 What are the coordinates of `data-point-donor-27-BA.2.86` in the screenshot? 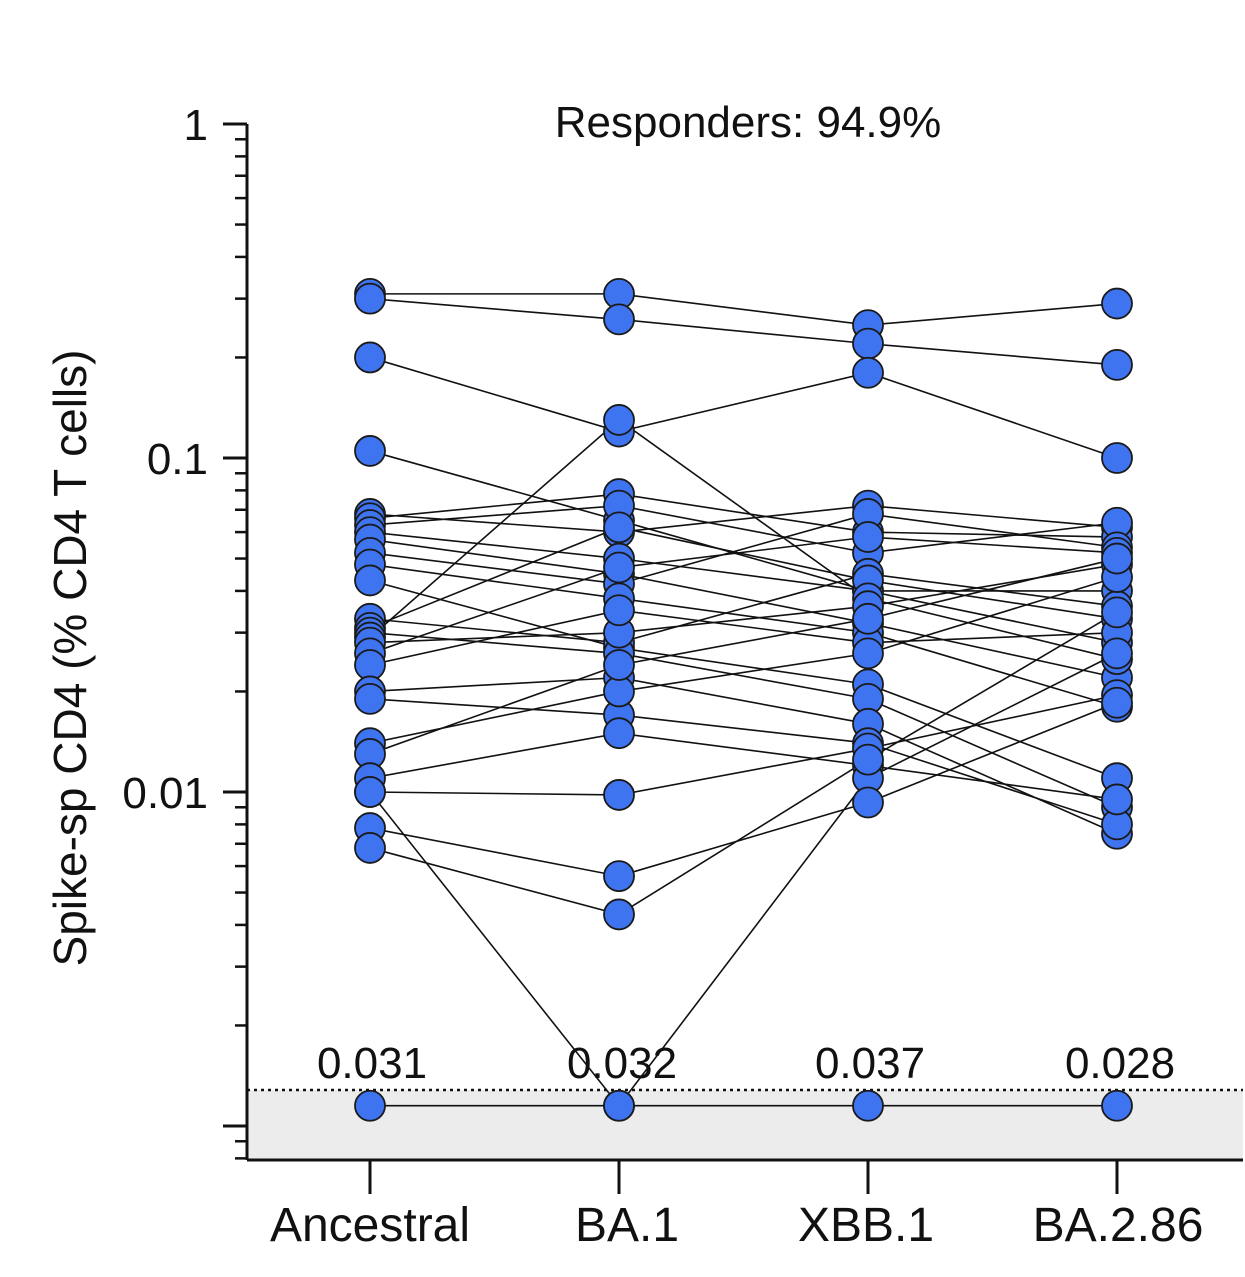 It's located at (1117, 702).